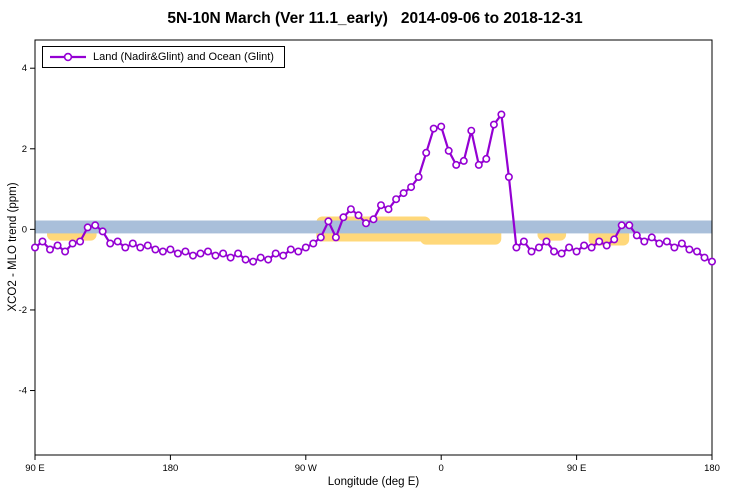  What do you see at coordinates (170, 468) in the screenshot?
I see `x-tick-label: 180` at bounding box center [170, 468].